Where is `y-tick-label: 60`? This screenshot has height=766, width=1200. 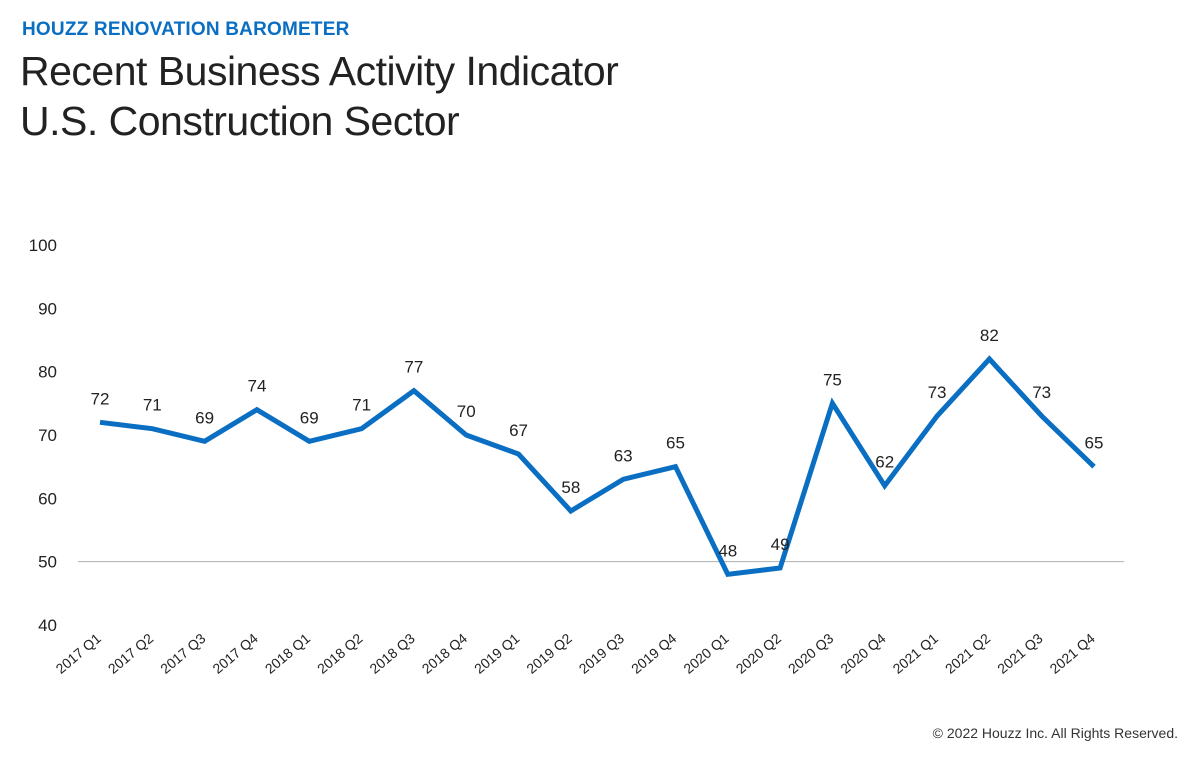
y-tick-label: 60 is located at coordinates (47, 498).